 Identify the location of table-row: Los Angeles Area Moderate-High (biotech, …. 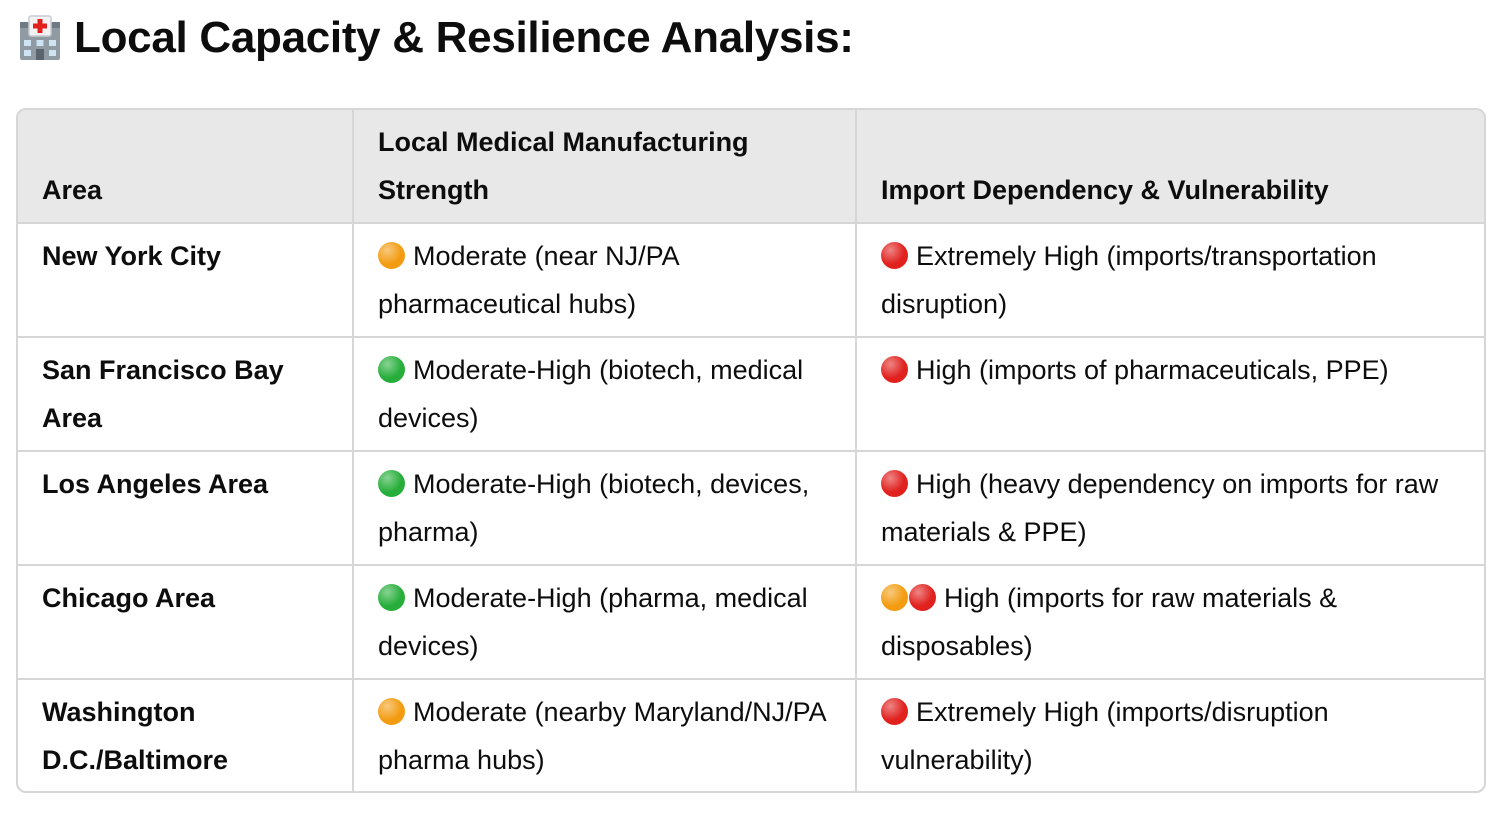
(751, 508).